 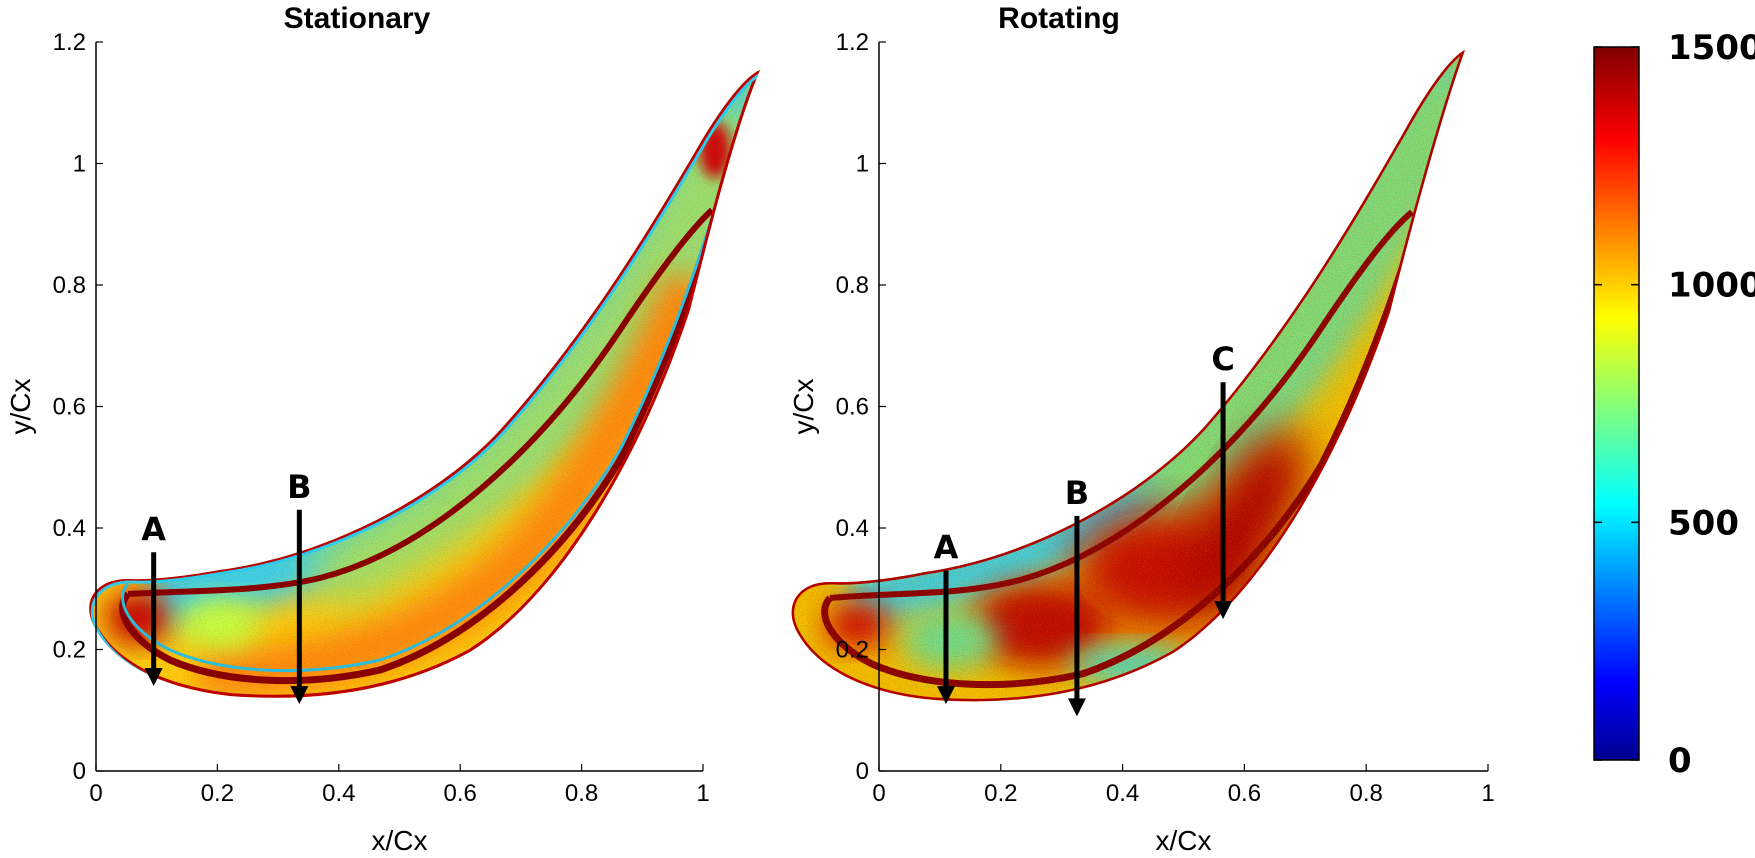 I want to click on rotating-x-tick-label: 1, so click(x=1487, y=793).